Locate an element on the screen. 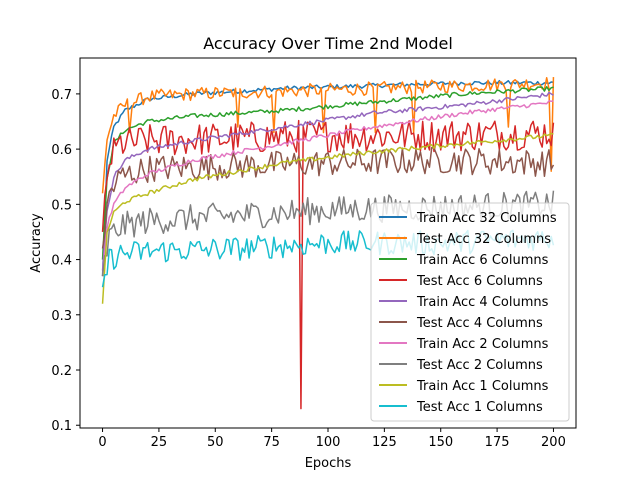 The width and height of the screenshot is (640, 480). y-tick-label: 0.2 is located at coordinates (61, 371).